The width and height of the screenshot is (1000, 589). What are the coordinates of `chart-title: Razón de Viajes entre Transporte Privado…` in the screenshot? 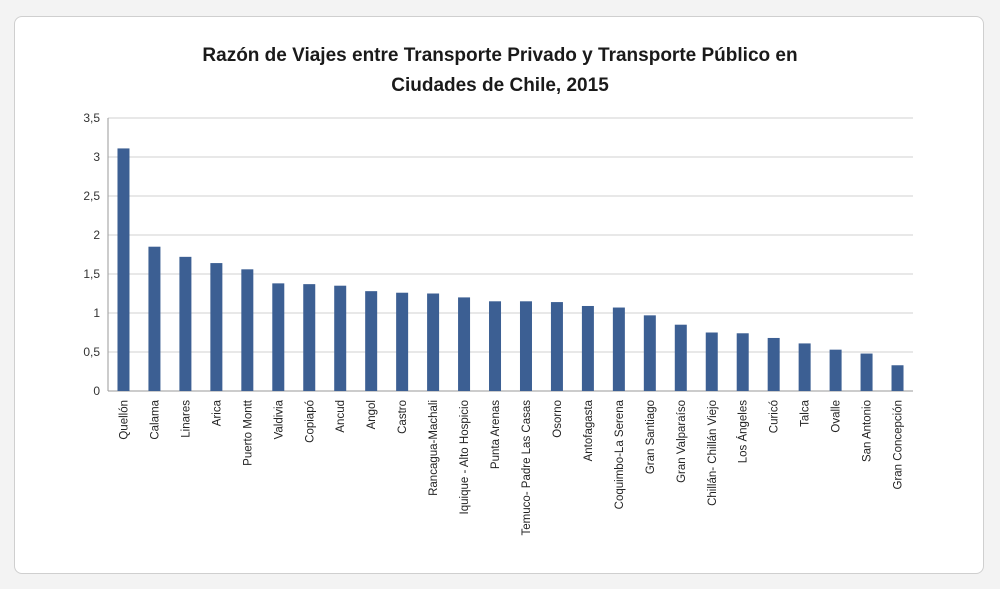 It's located at (500, 71).